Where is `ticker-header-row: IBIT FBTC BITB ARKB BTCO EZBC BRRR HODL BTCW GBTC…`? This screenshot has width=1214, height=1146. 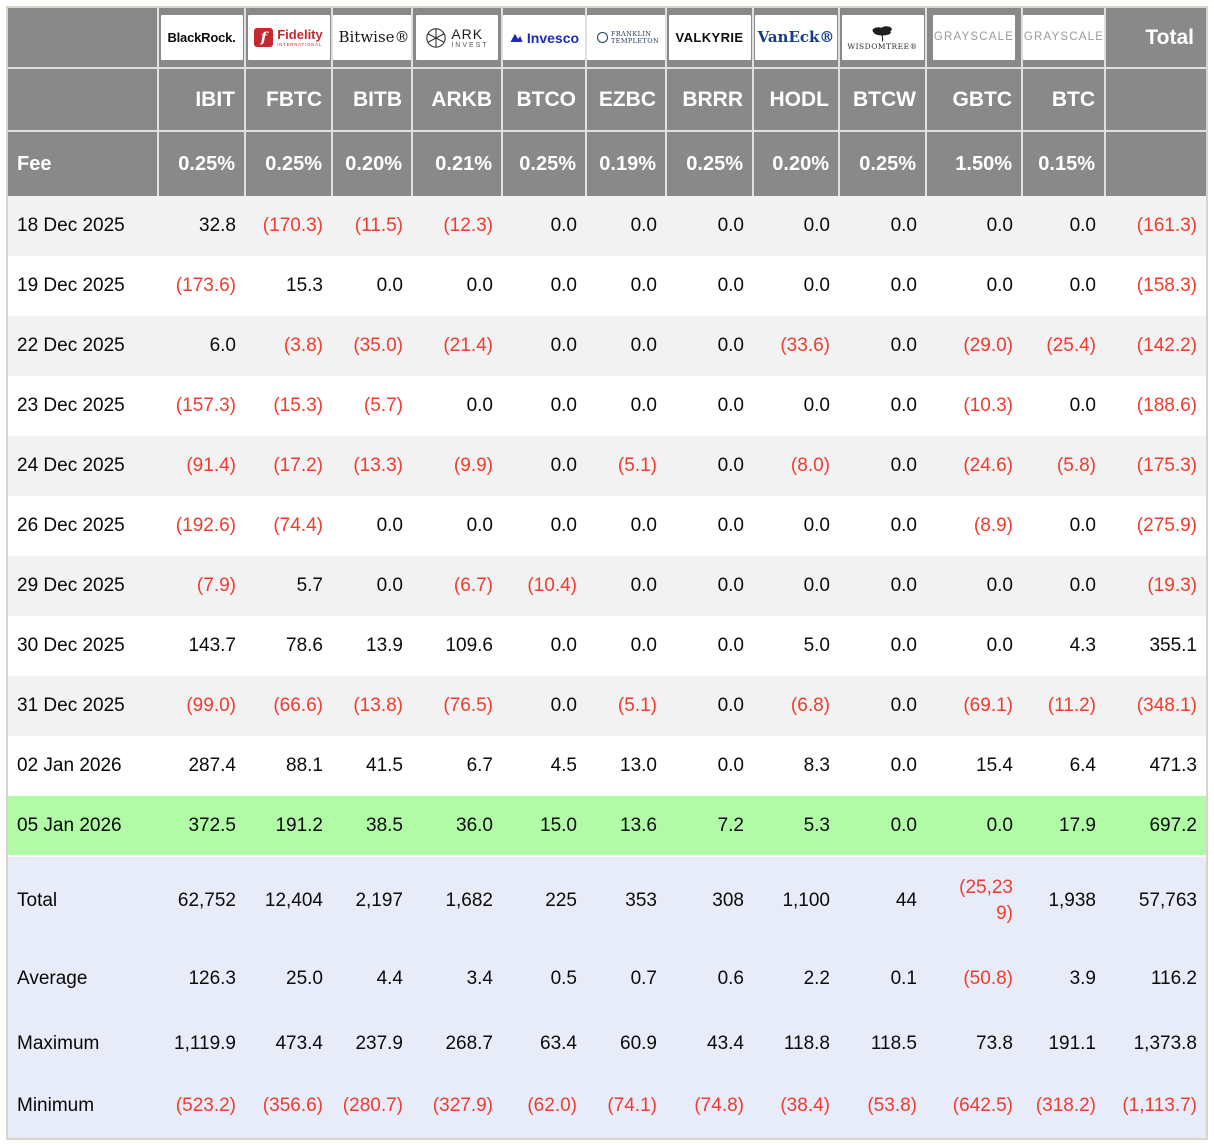 ticker-header-row: IBIT FBTC BITB ARKB BTCO EZBC BRRR HODL BTCW GBTC… is located at coordinates (607, 100).